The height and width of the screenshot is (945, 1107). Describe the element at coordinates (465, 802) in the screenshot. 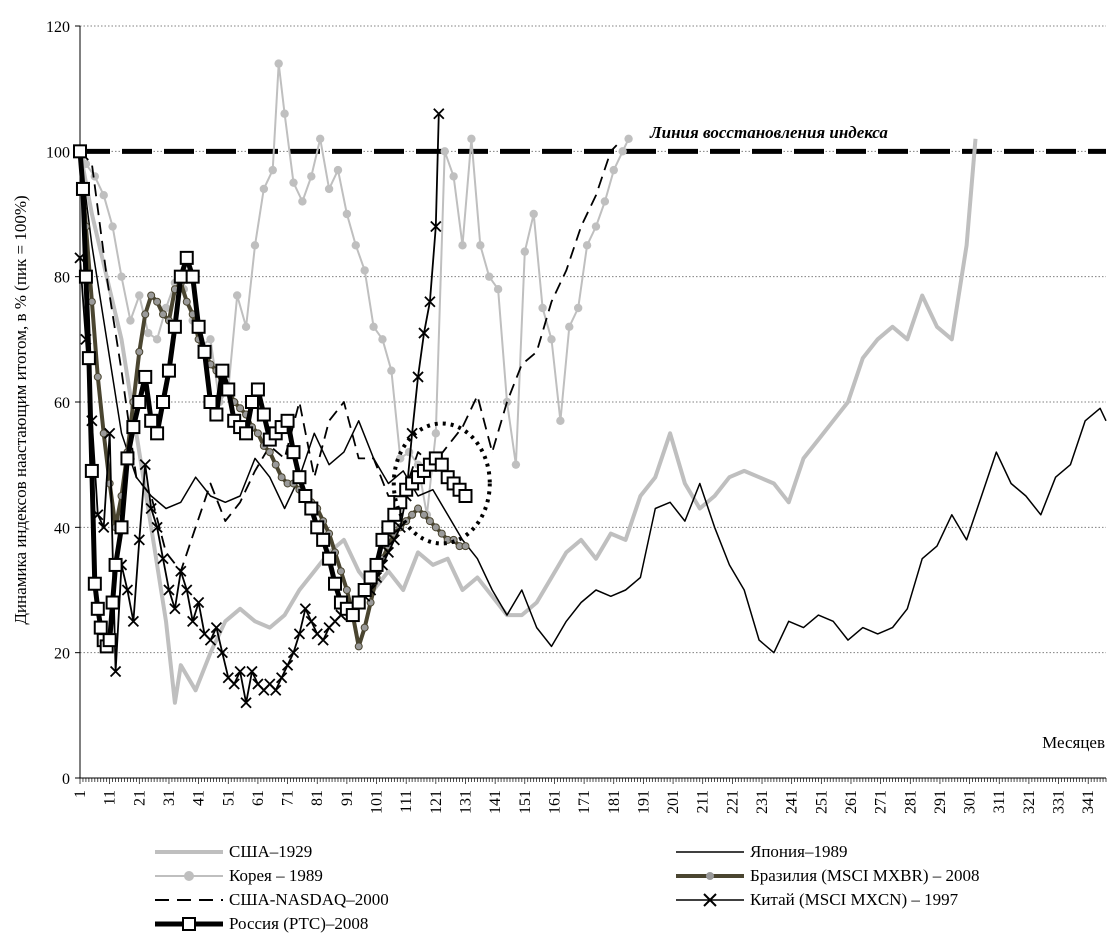

I see `x-tick-label: 131` at that location.